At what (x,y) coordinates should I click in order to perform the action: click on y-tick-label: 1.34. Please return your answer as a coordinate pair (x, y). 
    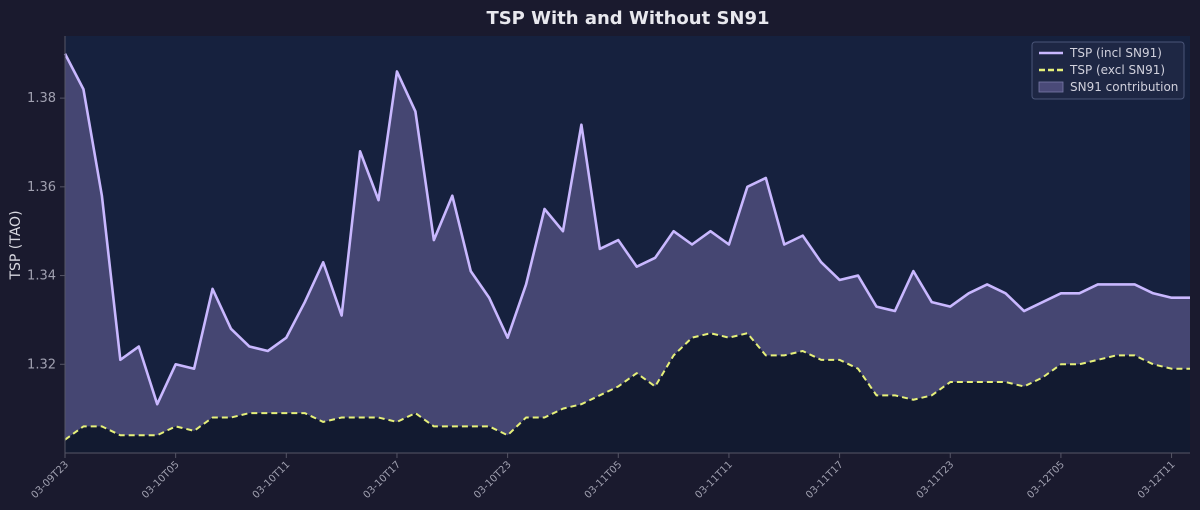
    Looking at the image, I should click on (41, 276).